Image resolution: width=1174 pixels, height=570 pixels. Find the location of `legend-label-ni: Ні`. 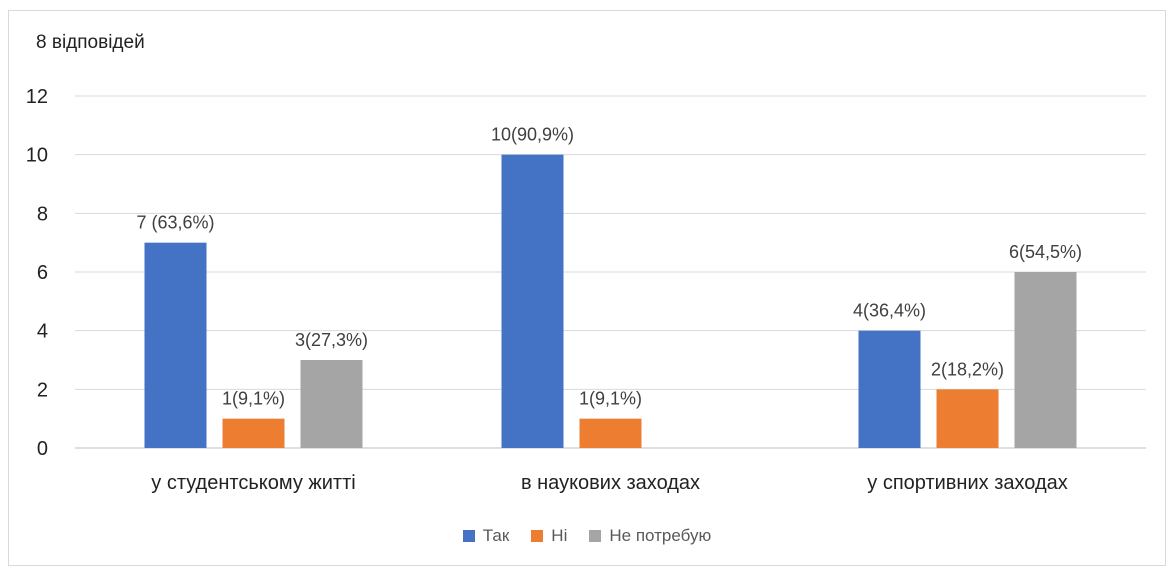

legend-label-ni: Ні is located at coordinates (559, 535).